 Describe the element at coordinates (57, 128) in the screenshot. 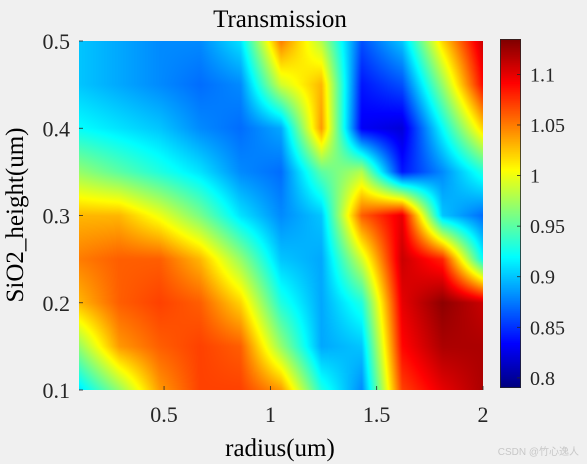

I see `y-tick-label: 0.4` at that location.